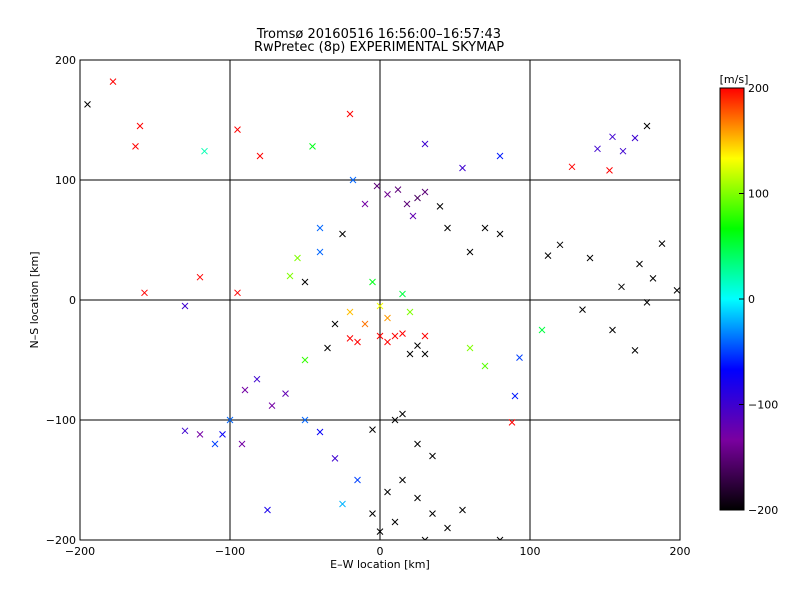  What do you see at coordinates (378, 34) in the screenshot?
I see `chart-title: Tromsø 20160516 16:56:00–16:57:43` at bounding box center [378, 34].